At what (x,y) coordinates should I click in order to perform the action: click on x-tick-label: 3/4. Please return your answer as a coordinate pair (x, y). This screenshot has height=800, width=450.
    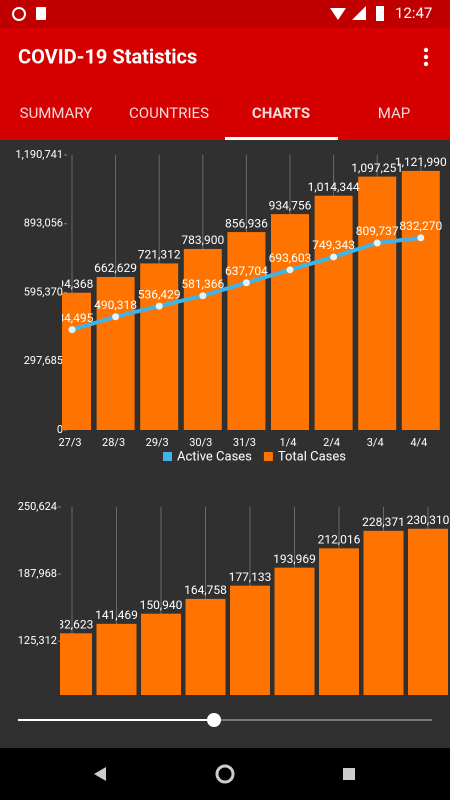
    Looking at the image, I should click on (375, 442).